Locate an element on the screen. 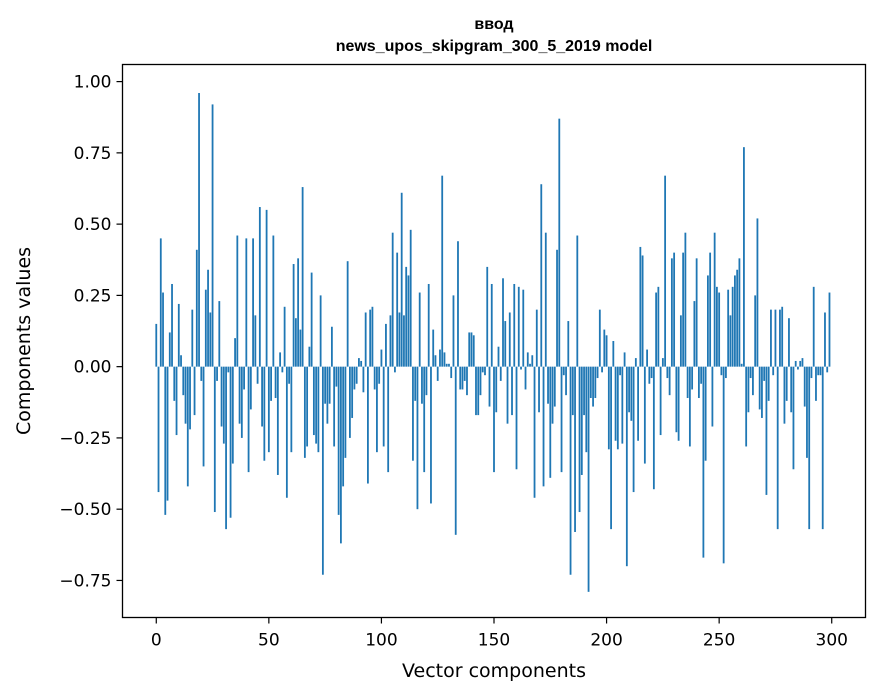 This screenshot has height=696, width=880. x-axis-ticks: 0 50 100 150 200 250 300 is located at coordinates (499, 634).